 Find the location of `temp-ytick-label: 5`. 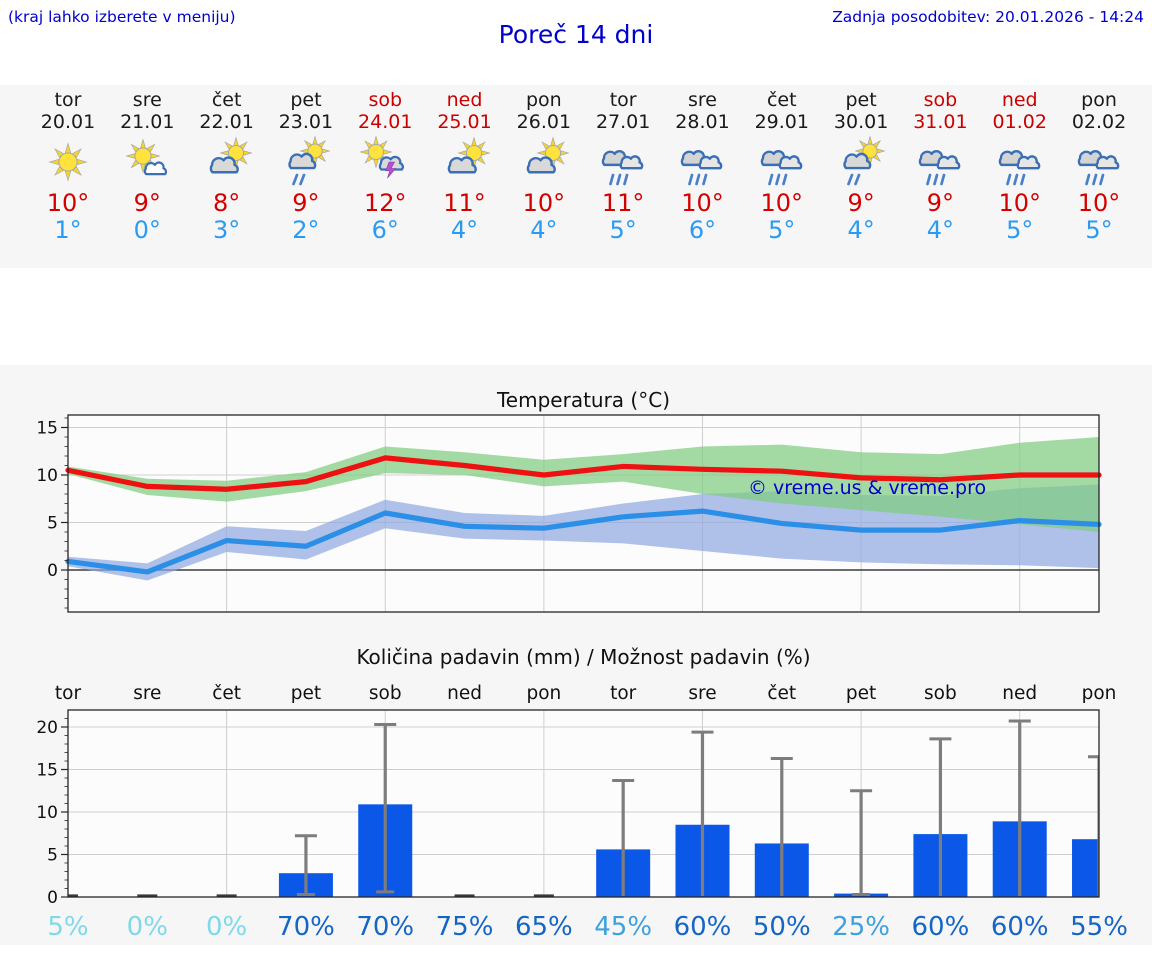

temp-ytick-label: 5 is located at coordinates (52, 524).